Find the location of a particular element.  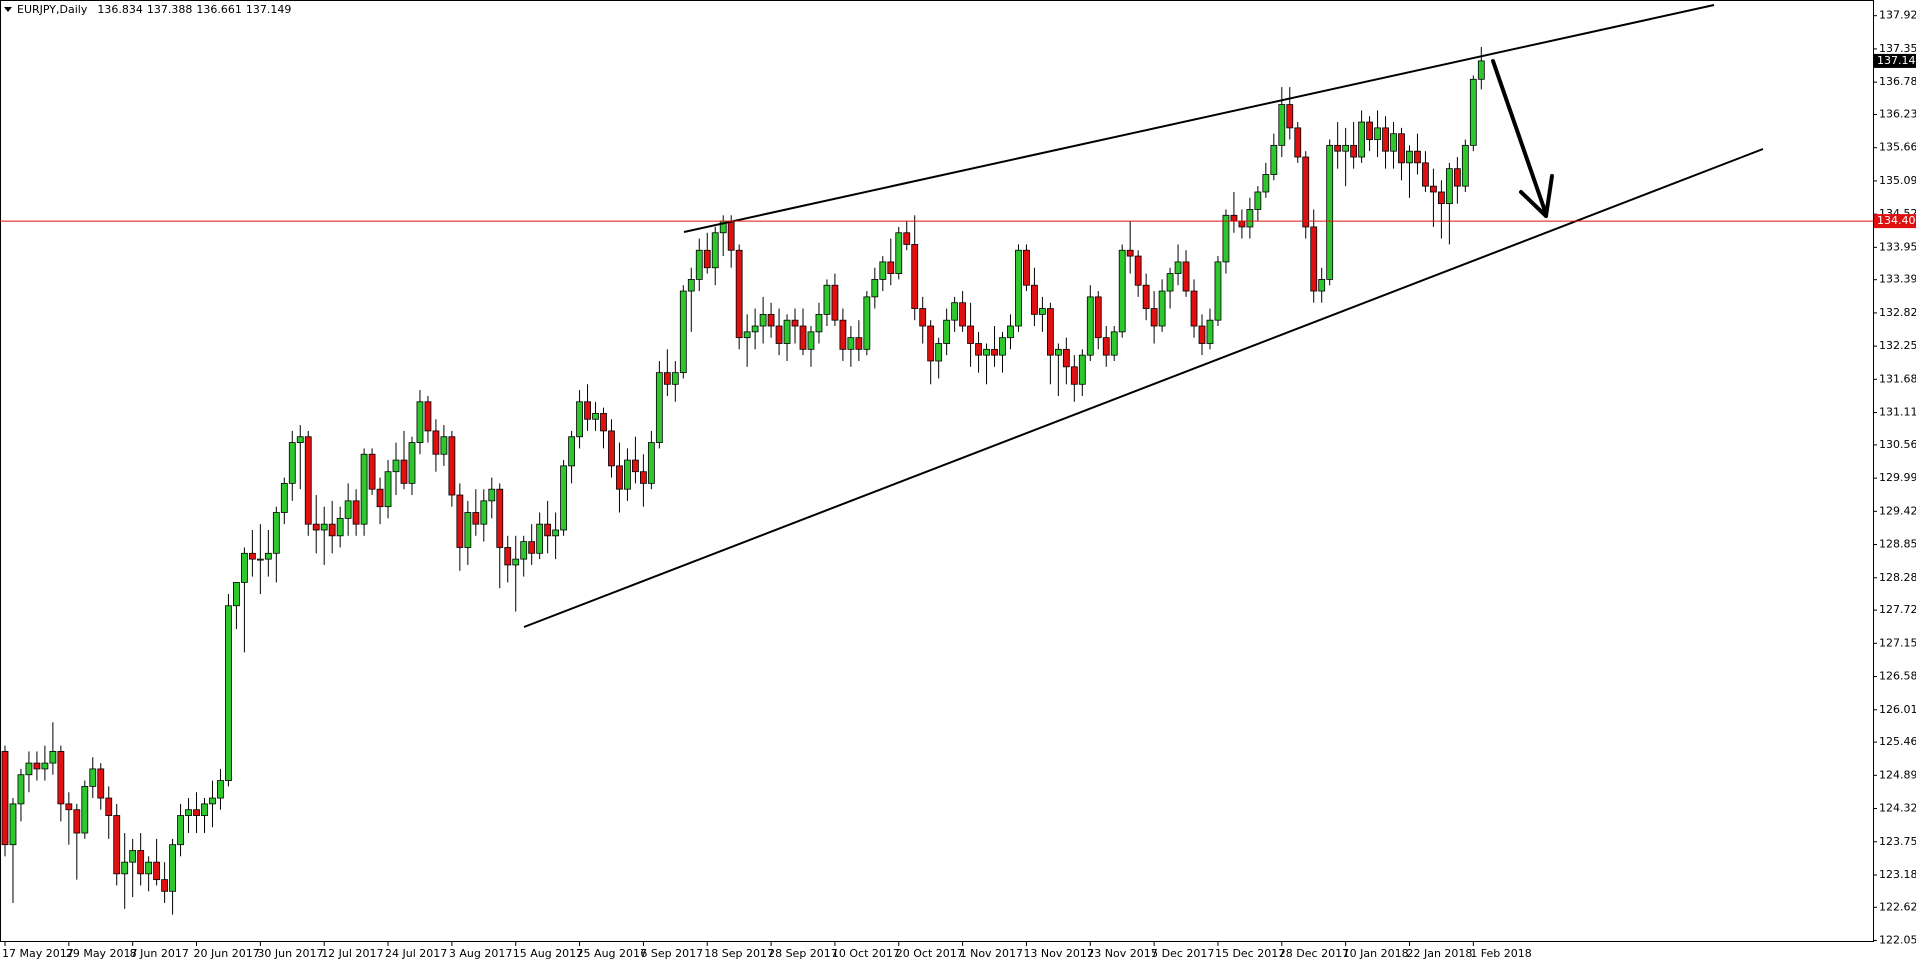

y-tick-label: 126.585 is located at coordinates (1897, 676).